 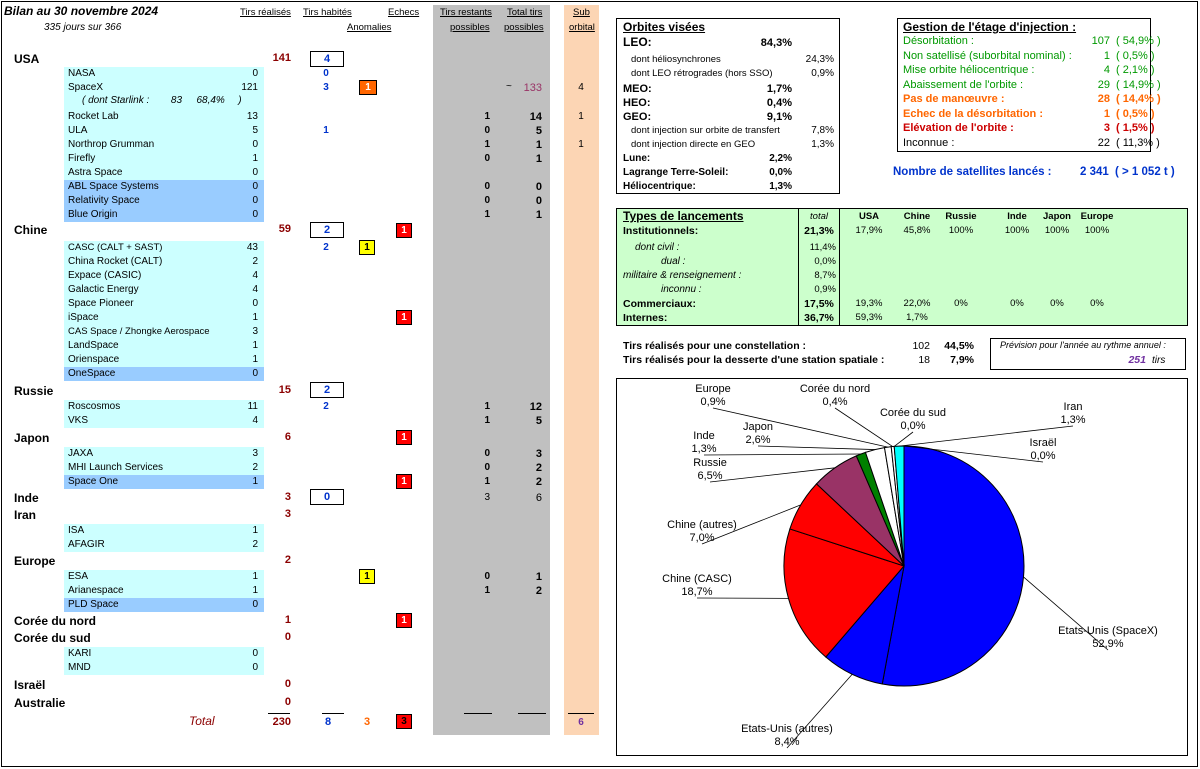 I want to click on pie-label: Corée du nord 0,4%, so click(x=835, y=396).